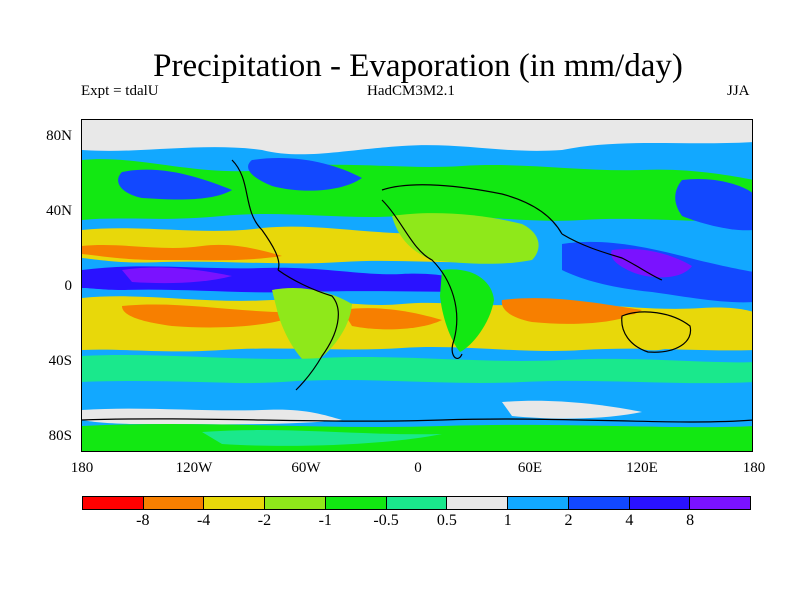  Describe the element at coordinates (120, 91) in the screenshot. I see `experiment-label: Expt = tdalU` at that location.